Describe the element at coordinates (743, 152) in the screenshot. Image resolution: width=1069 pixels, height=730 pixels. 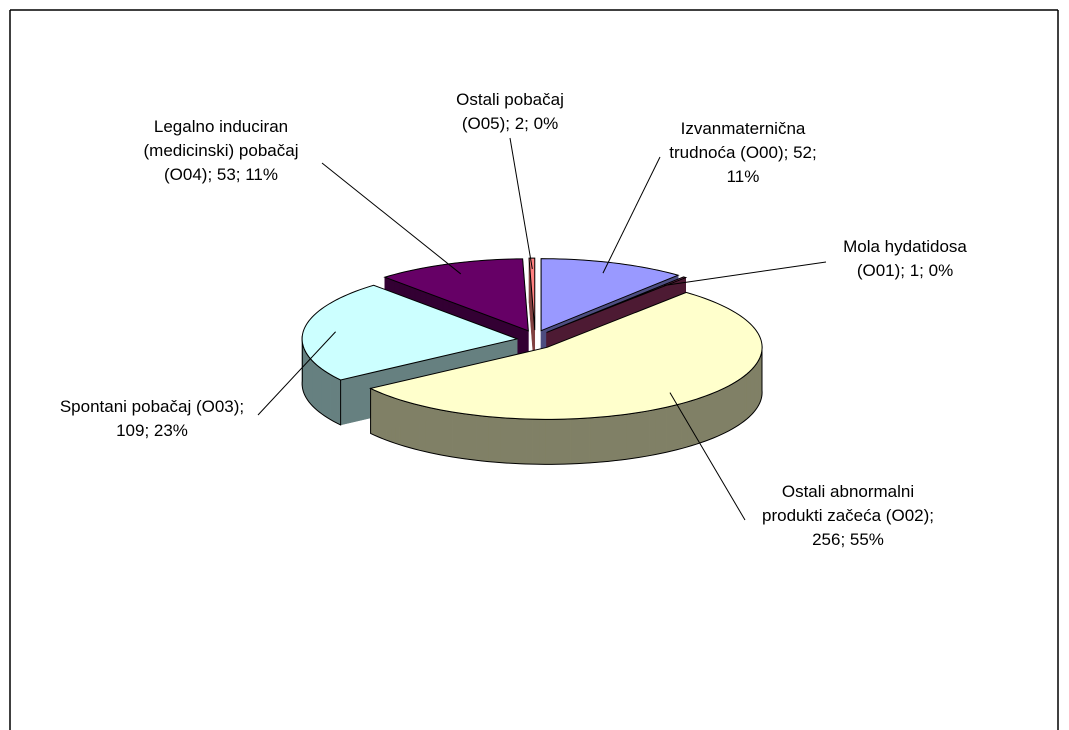
I see `data-label: Izvanmaternična trudnoća (O00); 52; 11%` at that location.